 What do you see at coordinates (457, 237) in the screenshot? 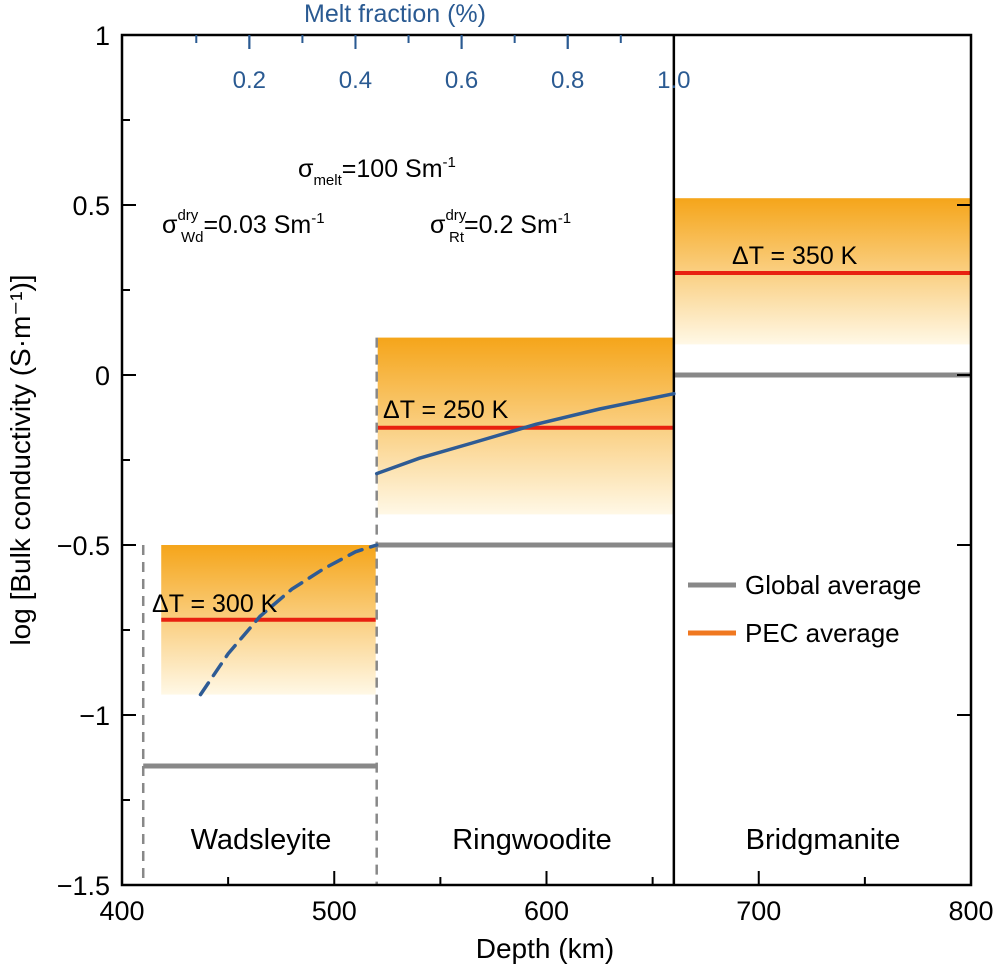
I see `sigma-rt-sub: Rt` at bounding box center [457, 237].